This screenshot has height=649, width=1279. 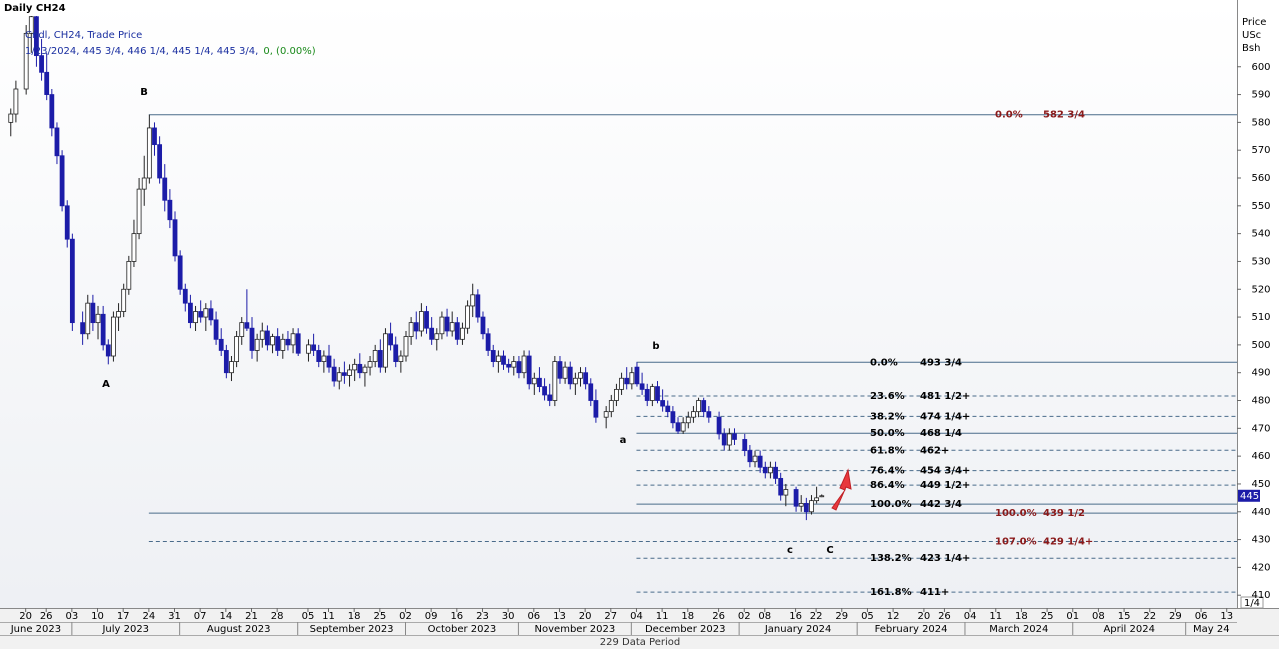 I want to click on month-label: December 2023, so click(x=685, y=629).